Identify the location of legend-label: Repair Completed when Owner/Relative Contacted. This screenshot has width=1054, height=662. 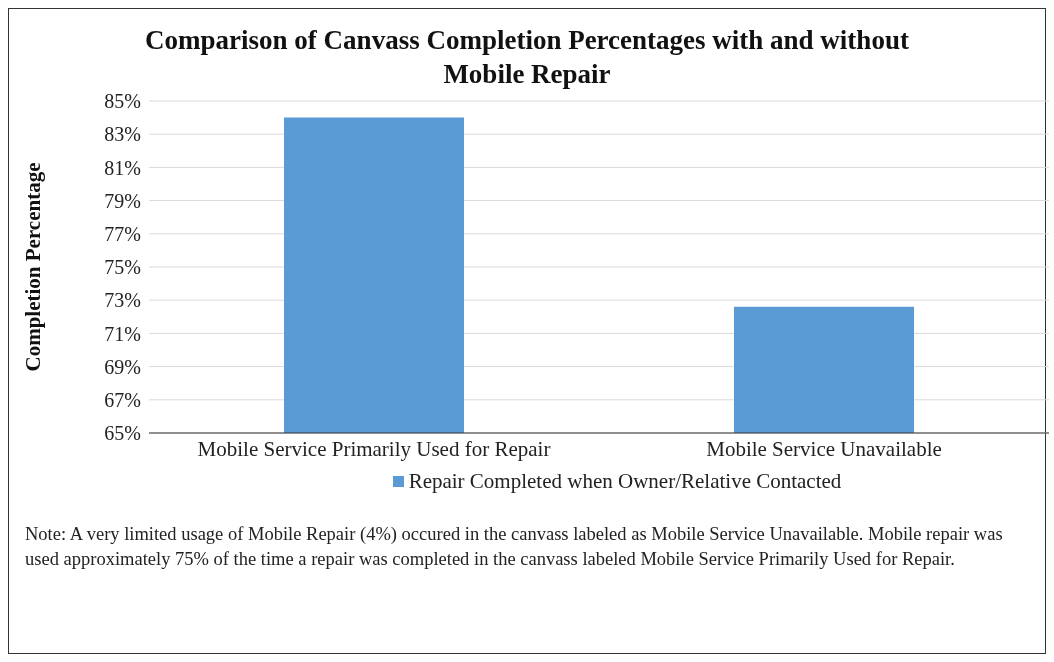
(625, 481).